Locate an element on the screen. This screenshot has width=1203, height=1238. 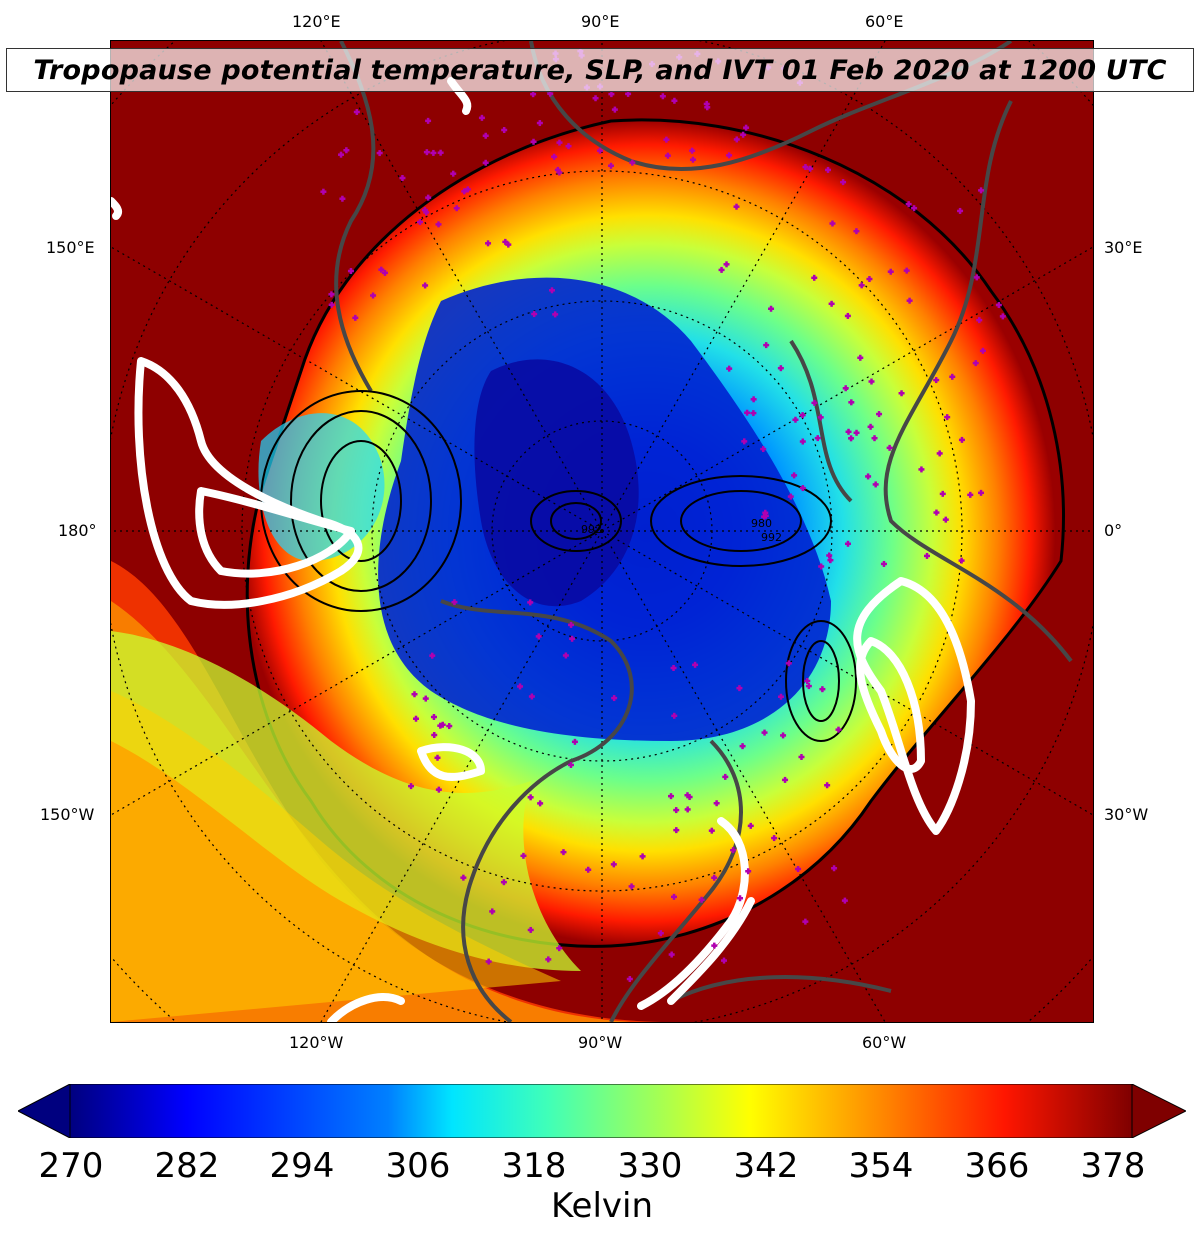
lon-label-bottom-120w: 120°W is located at coordinates (316, 1042).